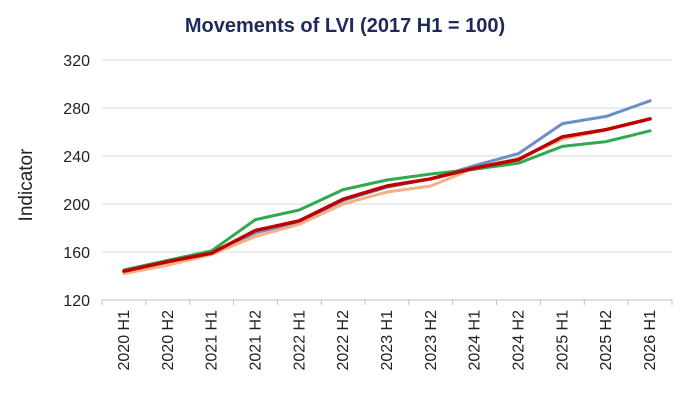 Image resolution: width=700 pixels, height=400 pixels. Describe the element at coordinates (650, 340) in the screenshot. I see `x-tick-label: 2026 H1` at that location.